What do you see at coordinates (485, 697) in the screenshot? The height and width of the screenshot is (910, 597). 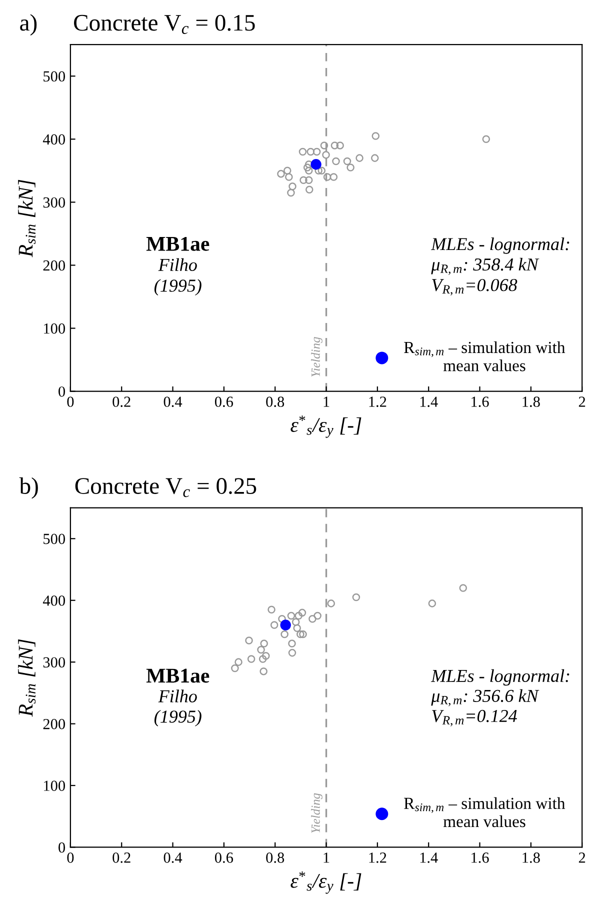 I see `annotation: μ$_{R,m}$: 356.6 kN` at bounding box center [485, 697].